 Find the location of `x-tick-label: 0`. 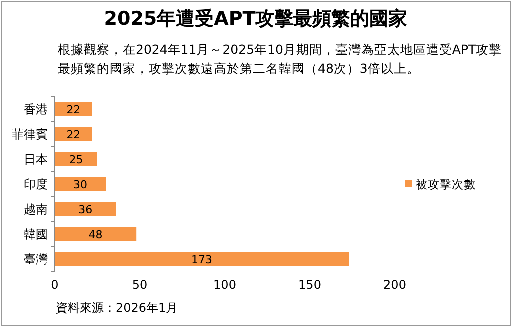

x-tick-label: 0 is located at coordinates (55, 285).